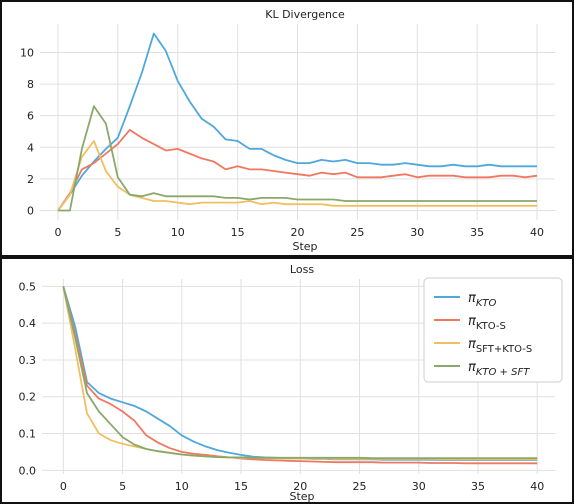  I want to click on loss-x-tick-35: 35, so click(478, 486).